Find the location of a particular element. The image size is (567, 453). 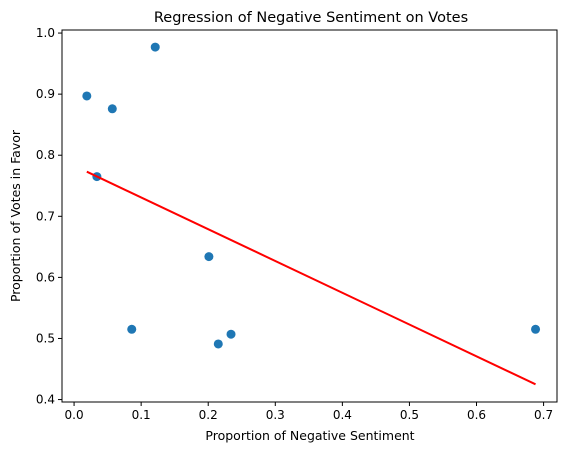

y-axis-label: Proportion of Votes in Favor is located at coordinates (15, 215).